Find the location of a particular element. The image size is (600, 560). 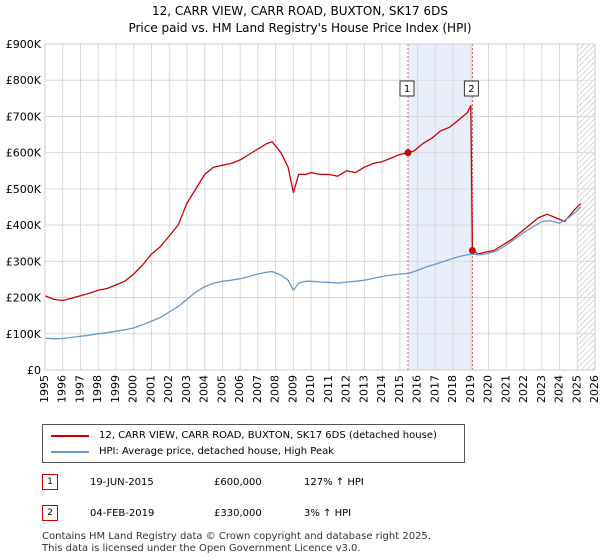

x-tick-label: 1996 is located at coordinates (62, 389).